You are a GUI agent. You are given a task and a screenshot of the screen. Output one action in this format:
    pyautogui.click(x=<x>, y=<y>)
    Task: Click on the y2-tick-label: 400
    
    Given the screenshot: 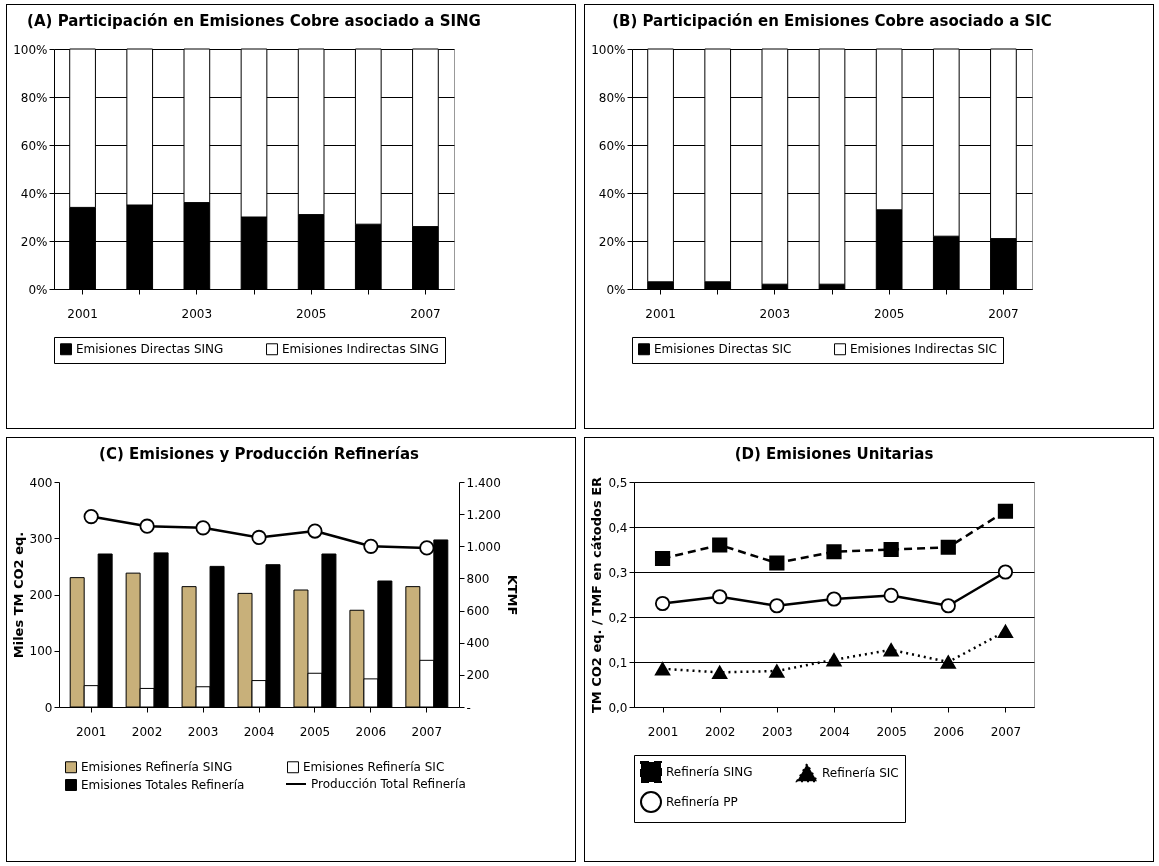 What is the action you would take?
    pyautogui.click(x=478, y=643)
    